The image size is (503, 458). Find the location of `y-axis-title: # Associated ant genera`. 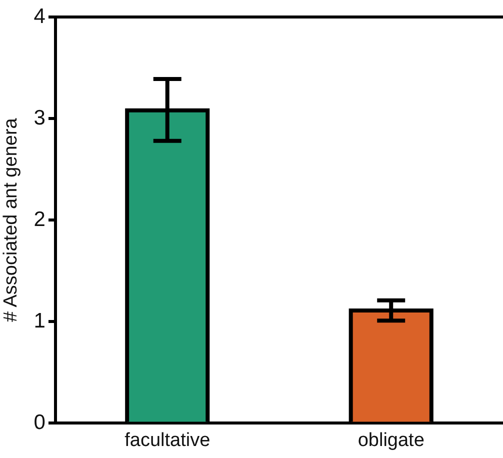

y-axis-title: # Associated ant genera is located at coordinates (11, 220).